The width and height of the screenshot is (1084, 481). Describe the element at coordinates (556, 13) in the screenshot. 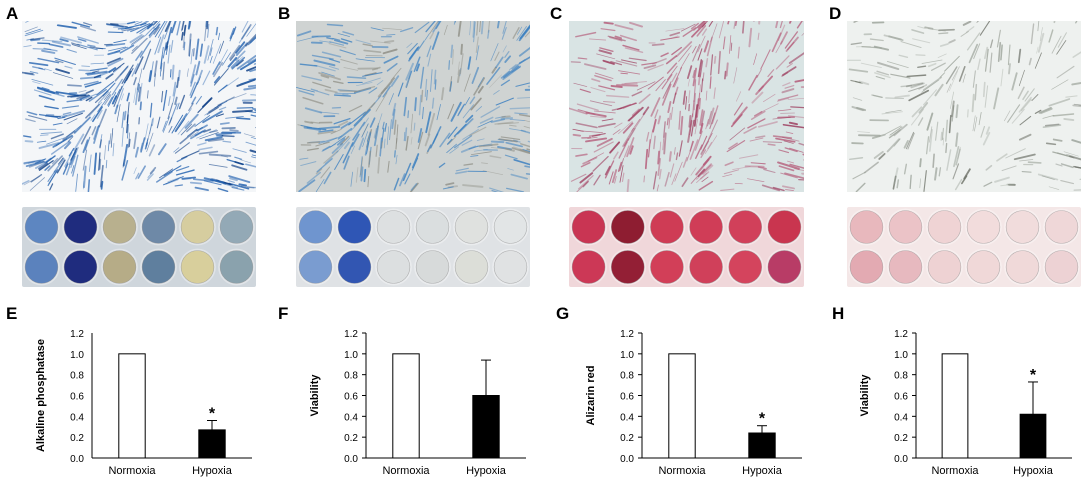

I see `panel-label-c: C` at that location.